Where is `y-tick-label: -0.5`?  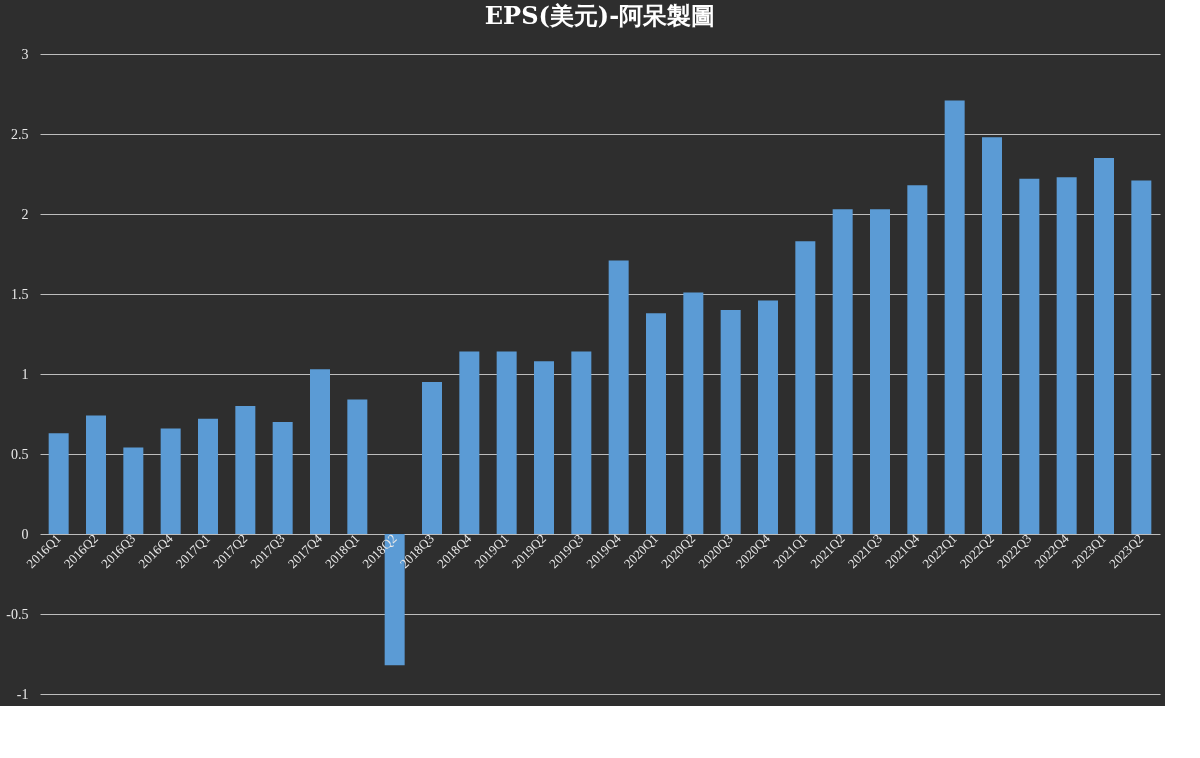 y-tick-label: -0.5 is located at coordinates (17, 614).